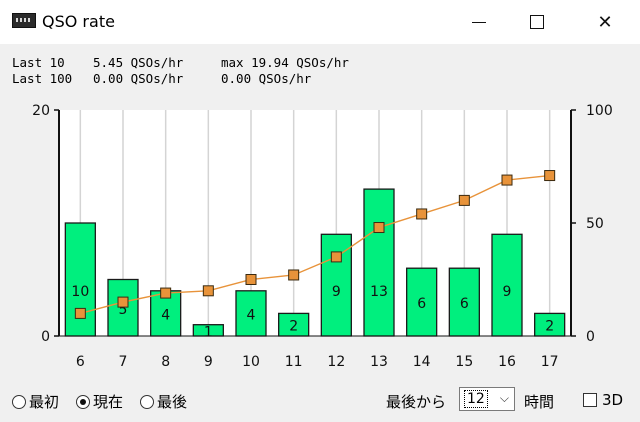 The image size is (640, 422). Describe the element at coordinates (45, 337) in the screenshot. I see `left-tick-label: 0` at that location.